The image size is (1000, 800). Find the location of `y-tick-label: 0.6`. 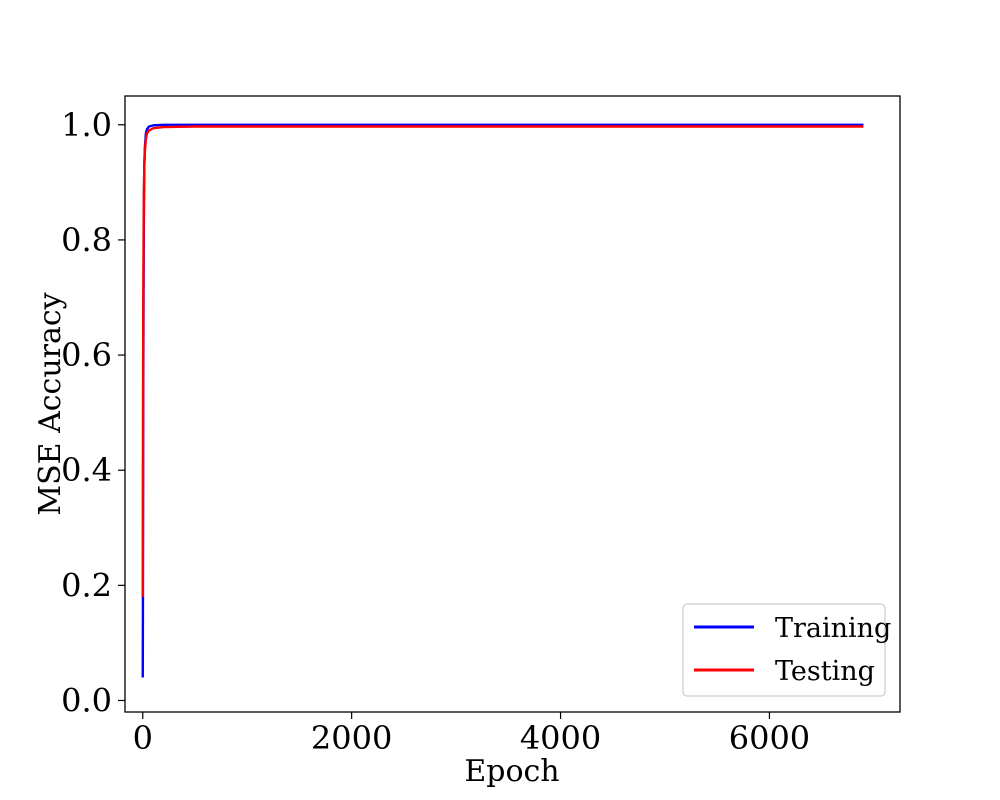

y-tick-label: 0.6 is located at coordinates (86, 355).